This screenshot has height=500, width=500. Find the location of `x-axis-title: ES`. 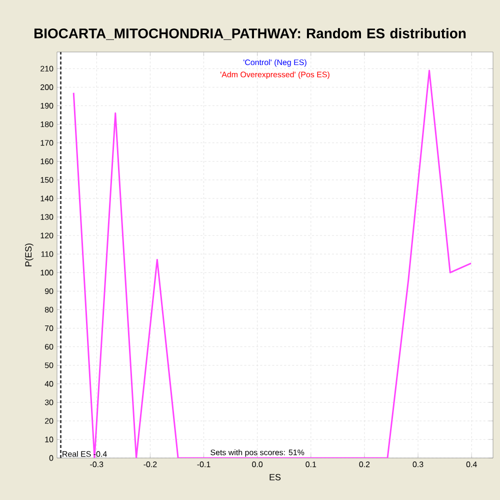

x-axis-title: ES is located at coordinates (275, 477).